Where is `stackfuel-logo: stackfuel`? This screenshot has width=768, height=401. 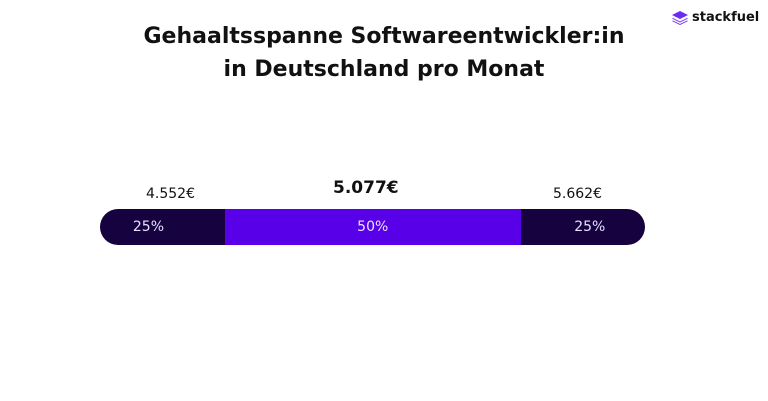 stackfuel-logo: stackfuel is located at coordinates (715, 17).